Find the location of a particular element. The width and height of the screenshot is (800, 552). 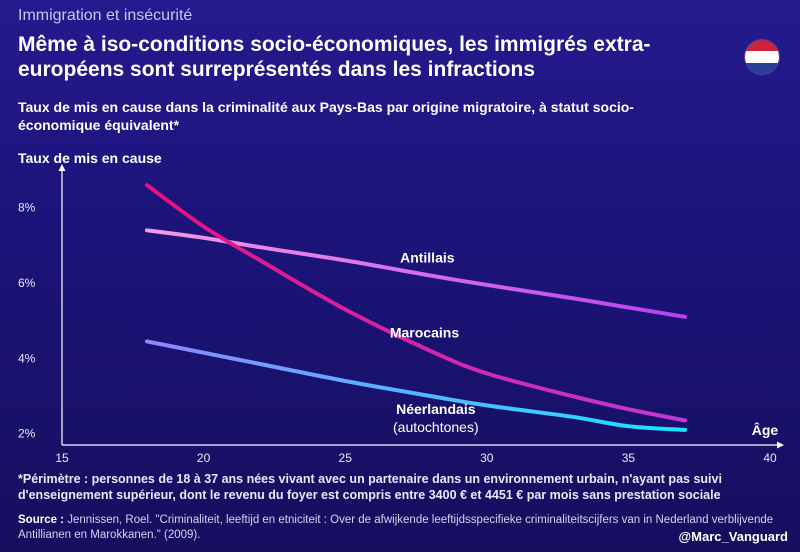

y-tick-label: 2% is located at coordinates (27, 434).